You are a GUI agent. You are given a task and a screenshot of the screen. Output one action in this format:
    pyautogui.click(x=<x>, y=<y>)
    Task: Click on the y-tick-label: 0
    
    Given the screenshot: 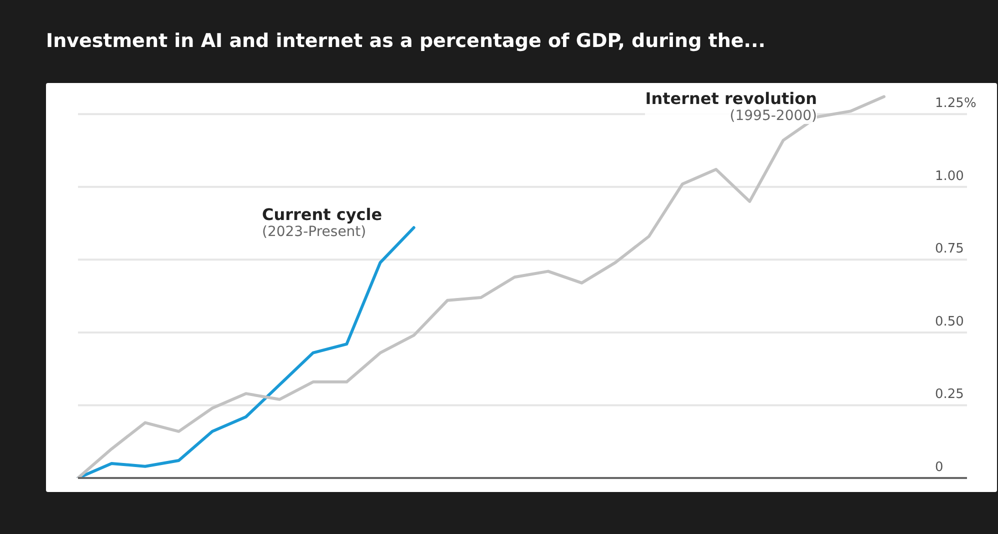 What is the action you would take?
    pyautogui.click(x=939, y=467)
    